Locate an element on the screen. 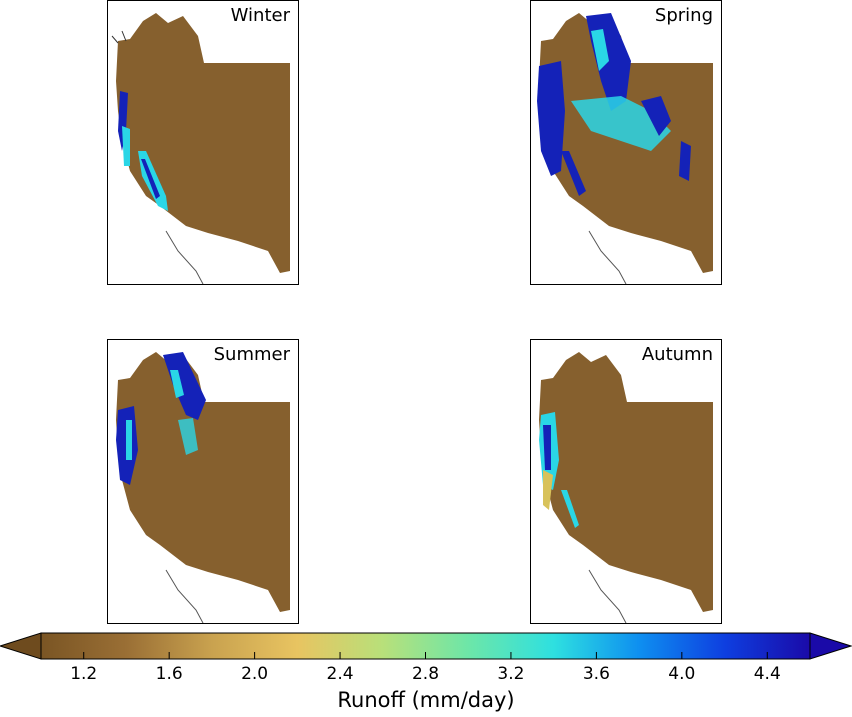 Image resolution: width=852 pixels, height=717 pixels. colorbar-tick-label: 1.6 is located at coordinates (169, 674).